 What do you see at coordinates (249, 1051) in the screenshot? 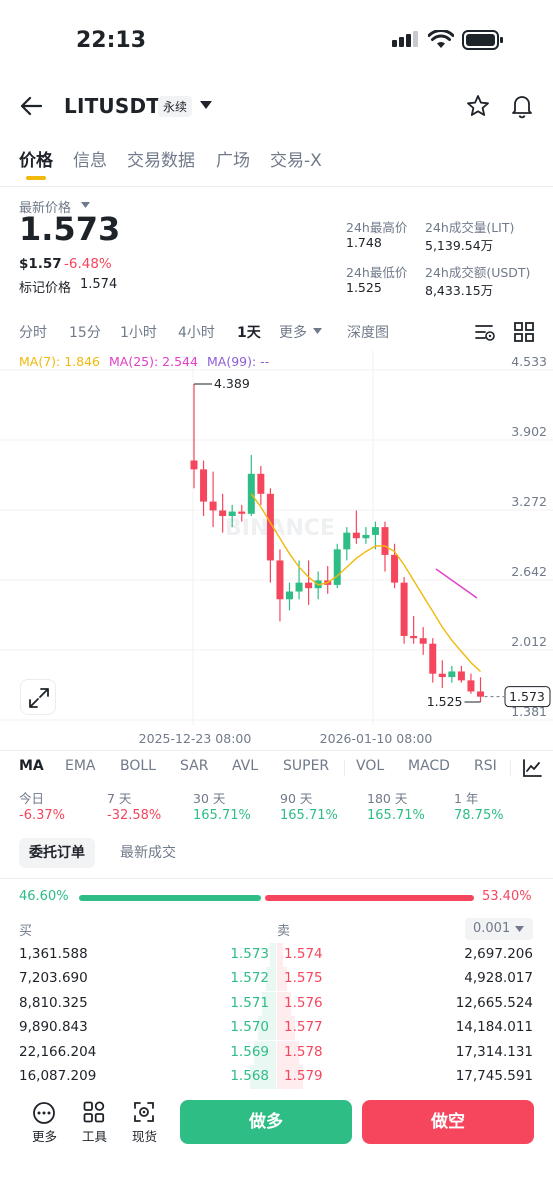
I see `bid-price: 1.569` at bounding box center [249, 1051].